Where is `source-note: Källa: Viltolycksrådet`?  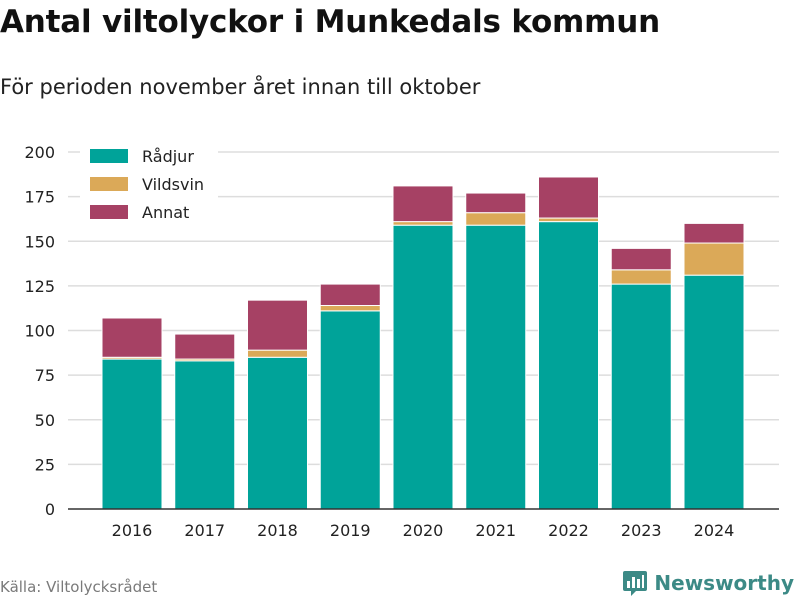
source-note: Källa: Viltolycksrådet is located at coordinates (79, 587).